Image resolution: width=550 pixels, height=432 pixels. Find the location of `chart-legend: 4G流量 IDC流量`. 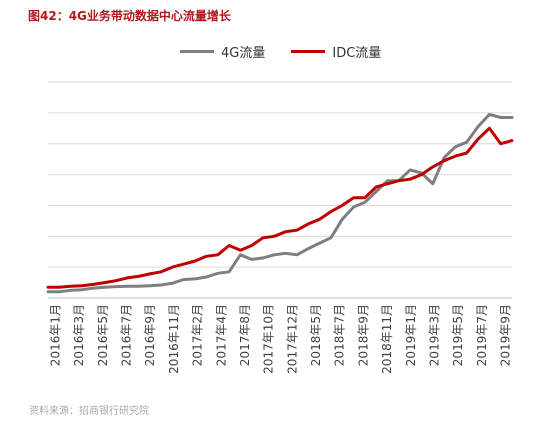

chart-legend: 4G流量 IDC流量 is located at coordinates (293, 51).